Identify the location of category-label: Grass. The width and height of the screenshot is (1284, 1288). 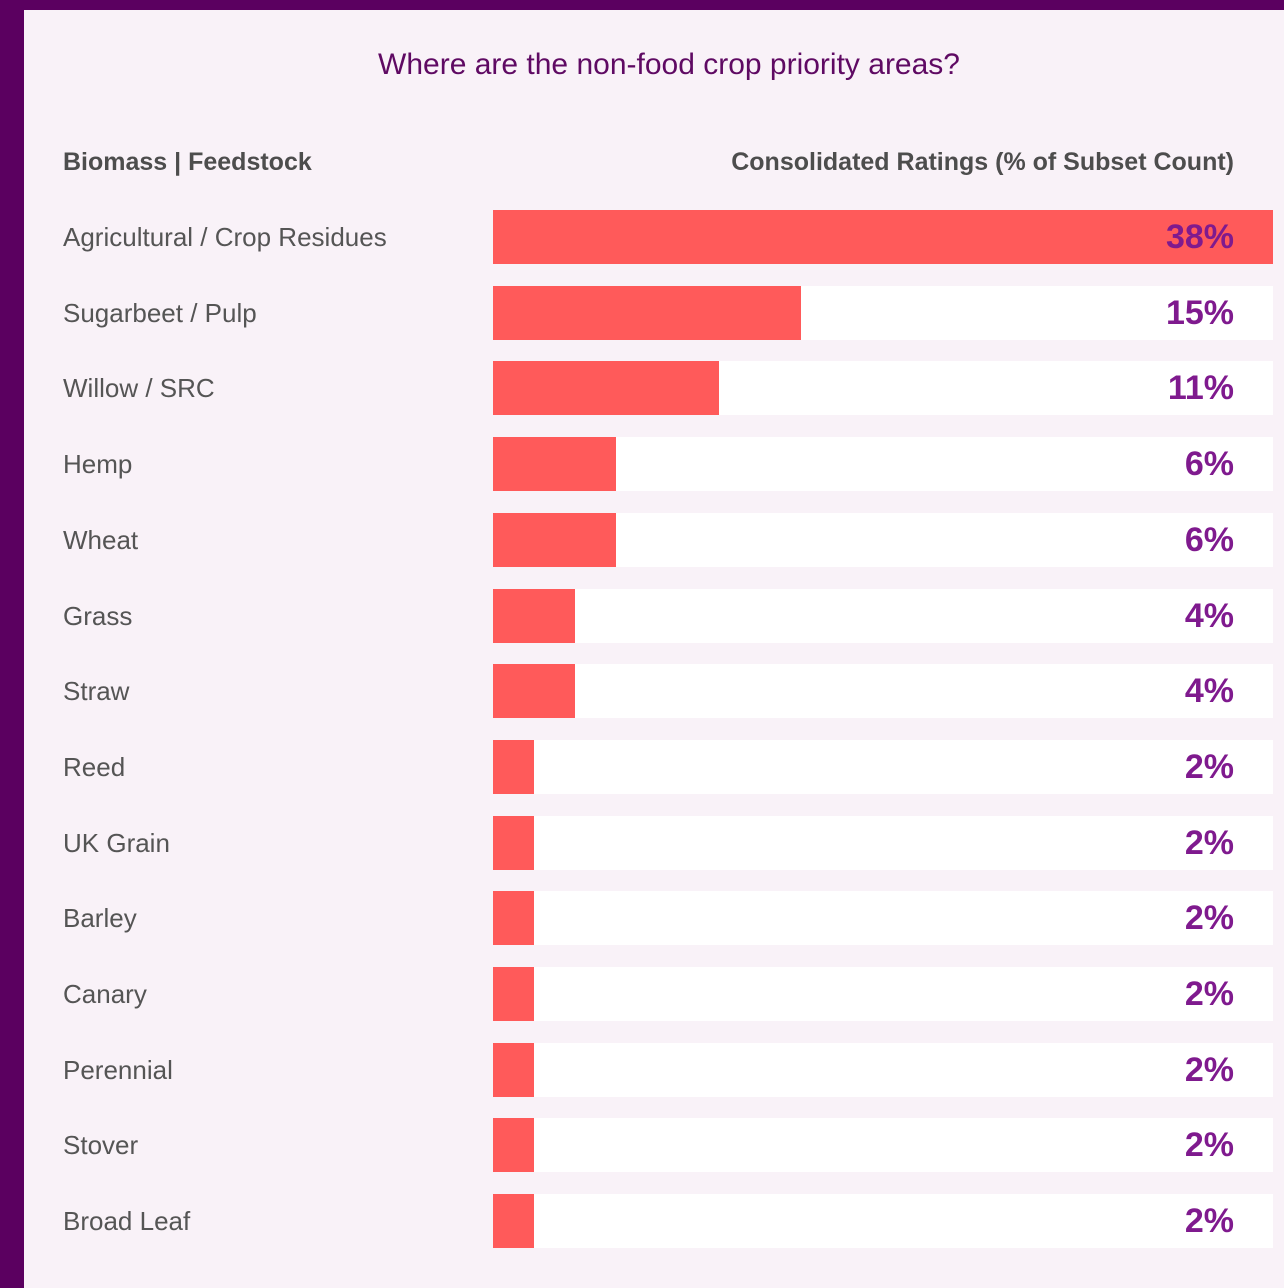
(98, 616).